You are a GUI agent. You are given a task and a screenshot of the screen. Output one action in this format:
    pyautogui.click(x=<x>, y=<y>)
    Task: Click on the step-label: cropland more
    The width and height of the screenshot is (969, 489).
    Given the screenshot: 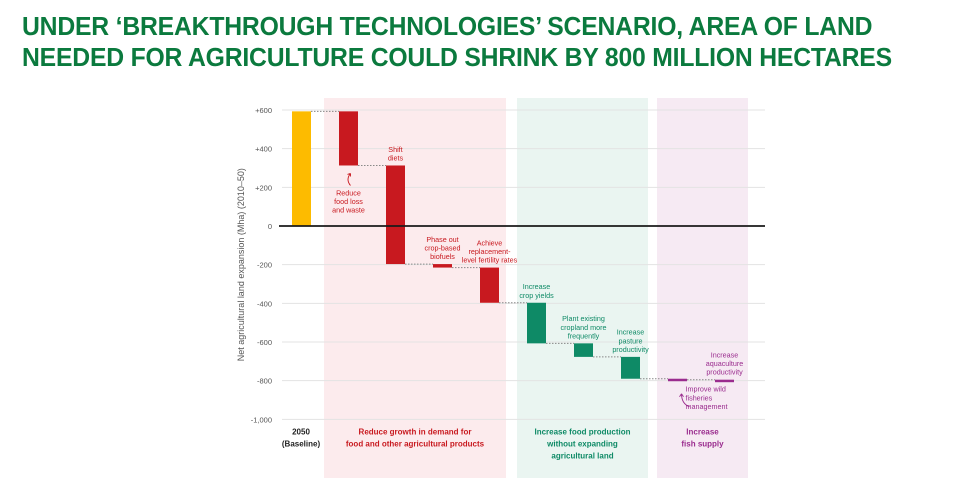 What is the action you would take?
    pyautogui.click(x=584, y=327)
    